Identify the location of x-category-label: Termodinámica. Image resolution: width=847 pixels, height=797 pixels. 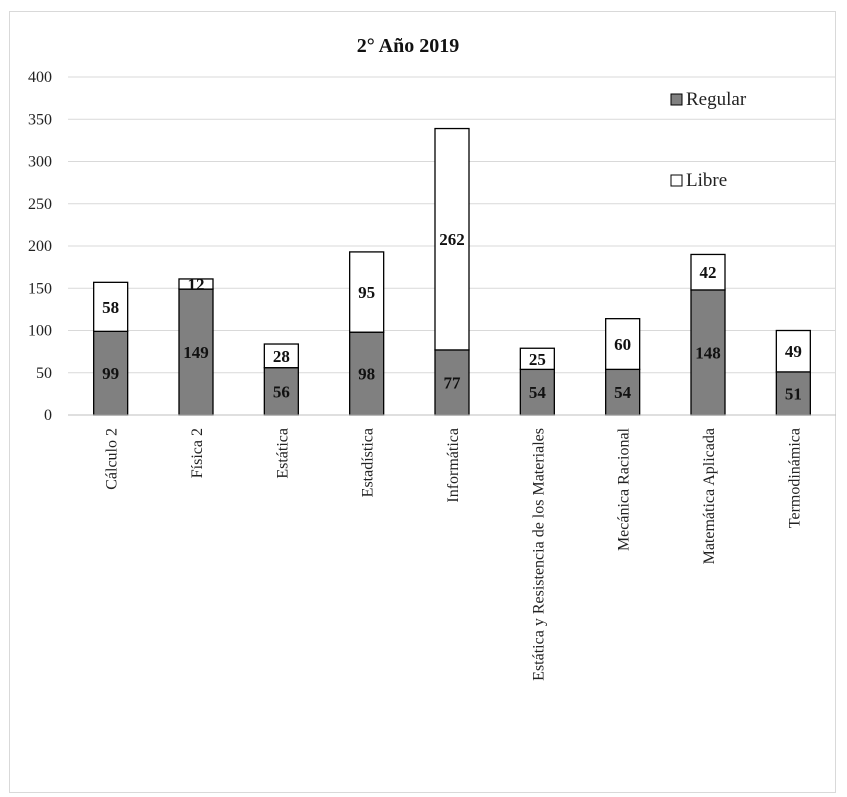
(794, 478).